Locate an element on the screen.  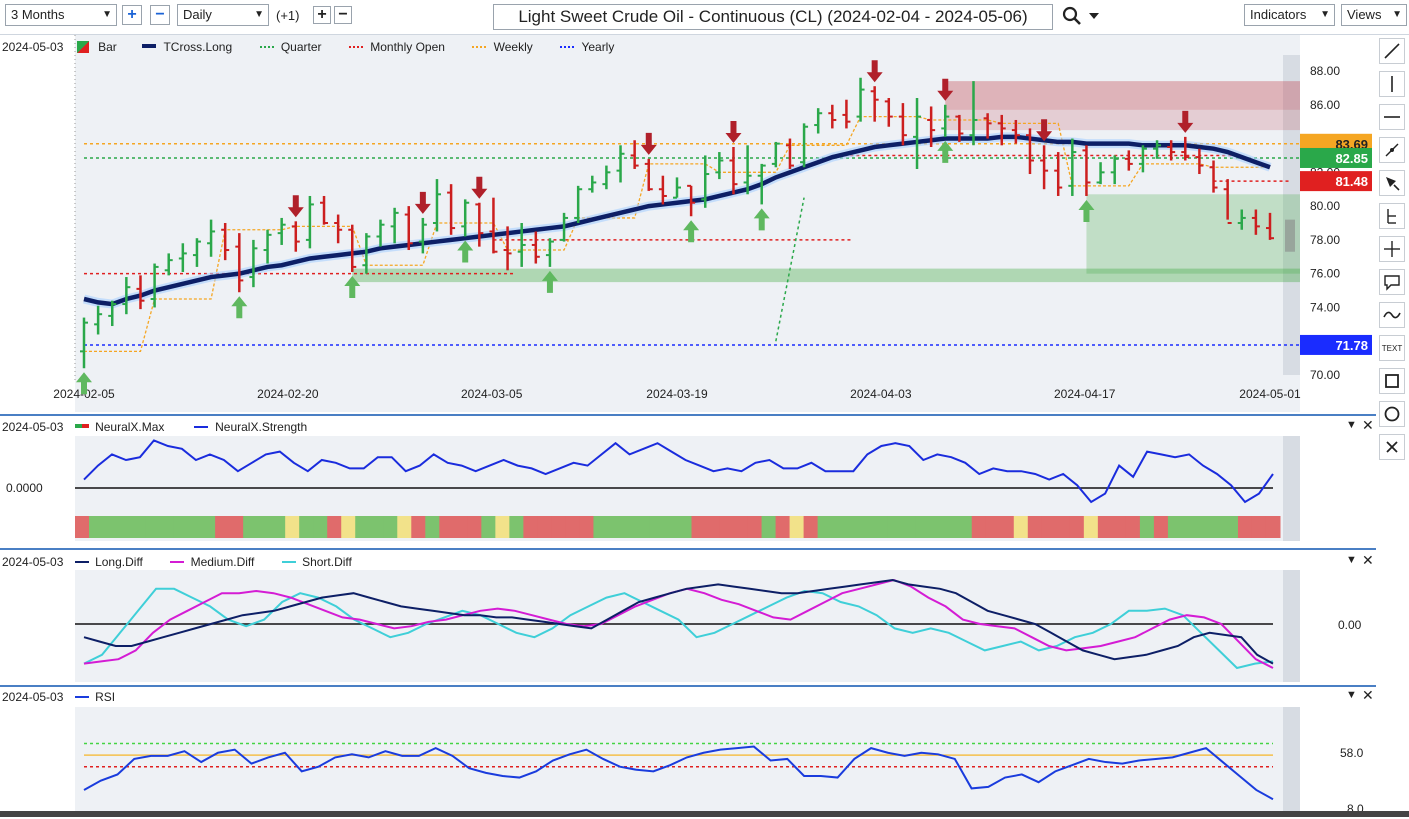
zoom-out-button: − is located at coordinates (160, 15).